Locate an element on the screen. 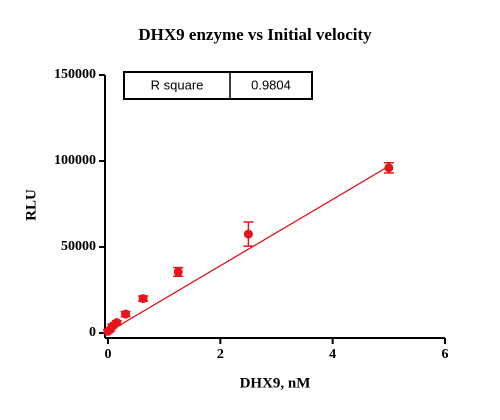 The height and width of the screenshot is (420, 500). x-tick-label: 4 is located at coordinates (332, 354).